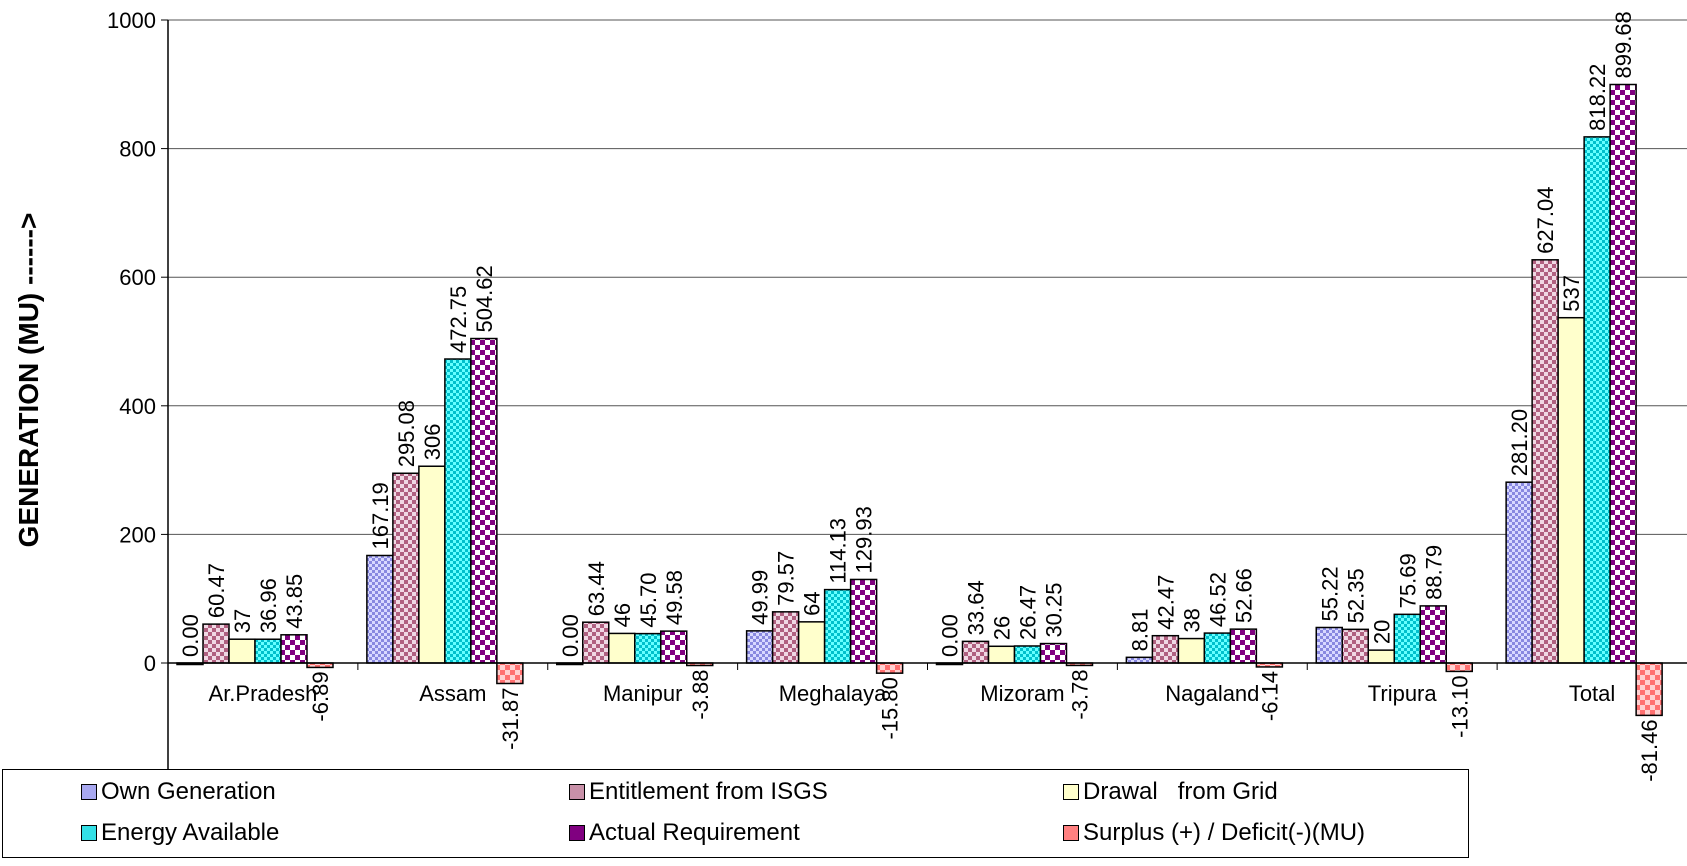 Image resolution: width=1687 pixels, height=866 pixels. Describe the element at coordinates (1212, 693) in the screenshot. I see `category-label: Nagaland` at that location.